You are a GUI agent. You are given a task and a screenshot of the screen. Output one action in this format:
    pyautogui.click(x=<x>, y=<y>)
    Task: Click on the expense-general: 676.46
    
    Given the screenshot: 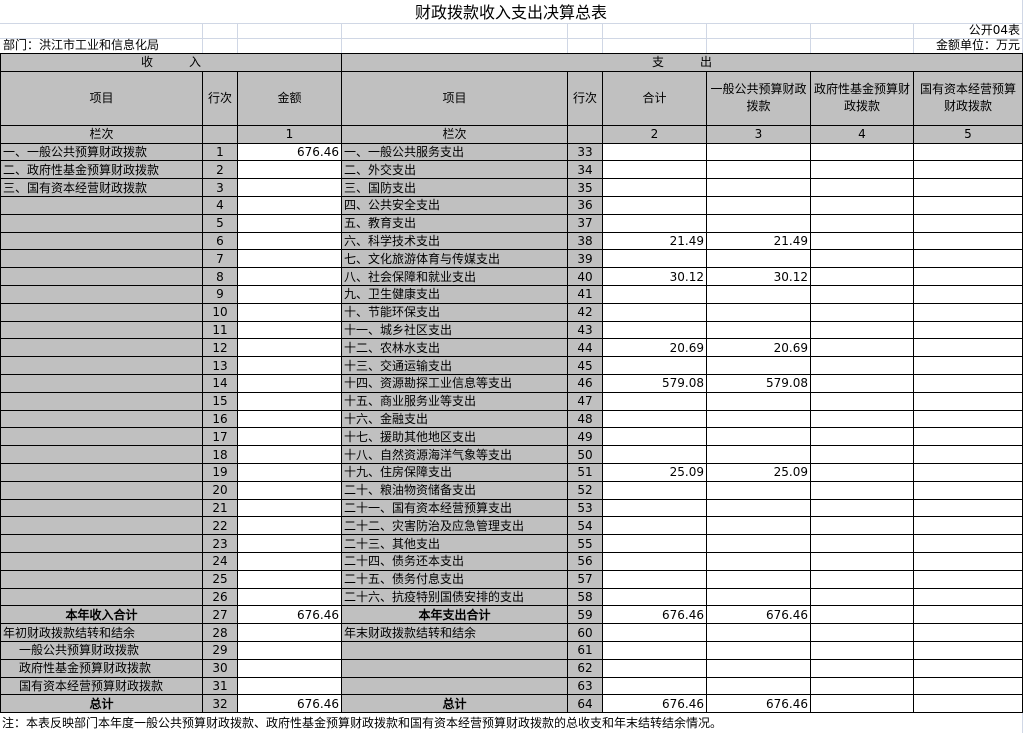 What is the action you would take?
    pyautogui.click(x=758, y=615)
    